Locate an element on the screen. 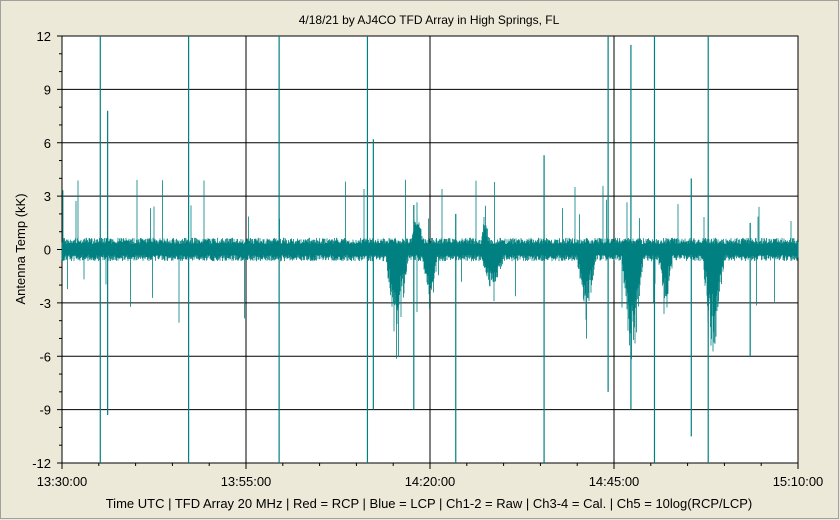 Image resolution: width=840 pixels, height=520 pixels. x-tick-label: 14:45:00 is located at coordinates (614, 481).